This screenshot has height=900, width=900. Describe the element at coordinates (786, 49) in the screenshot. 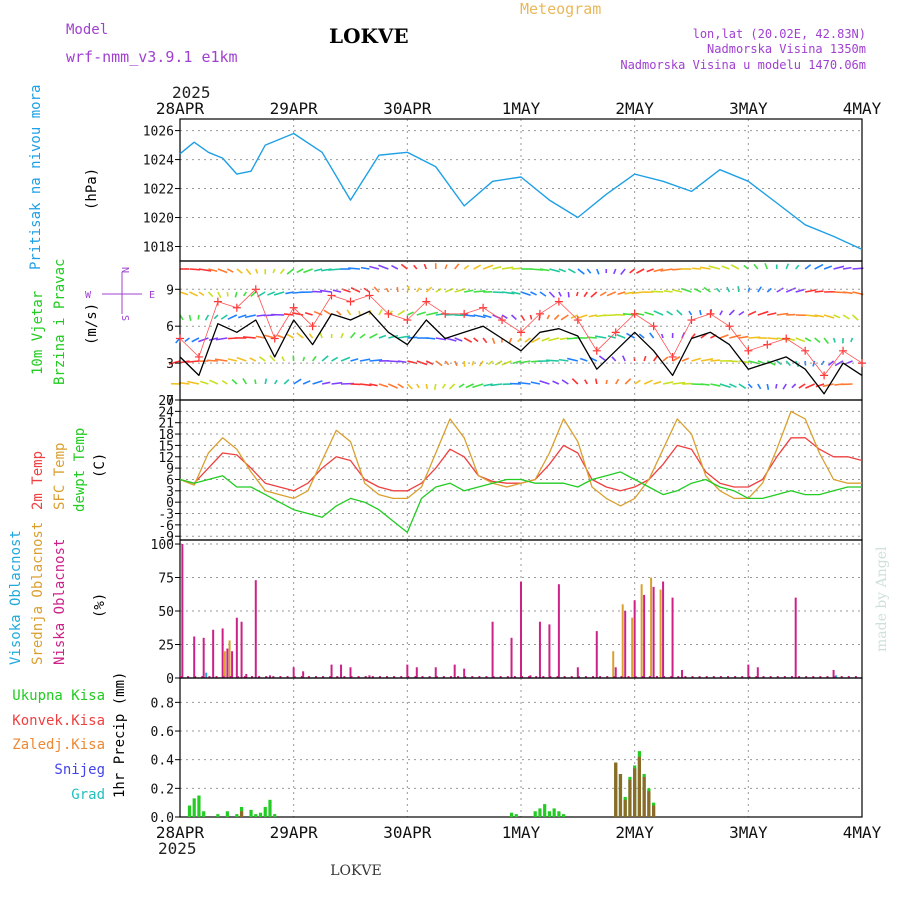

I see `station-elevation: Nadmorska Visina 1350m` at that location.